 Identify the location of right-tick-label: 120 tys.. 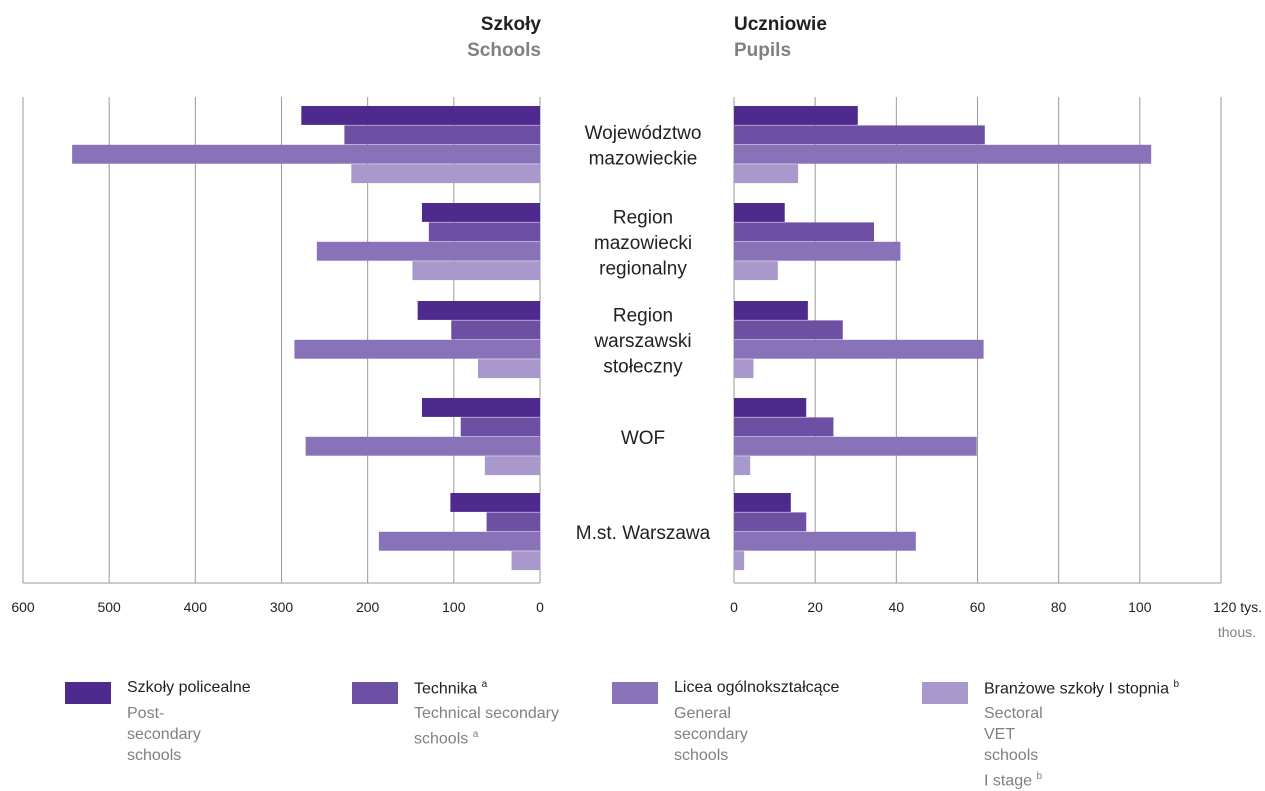
(1237, 607).